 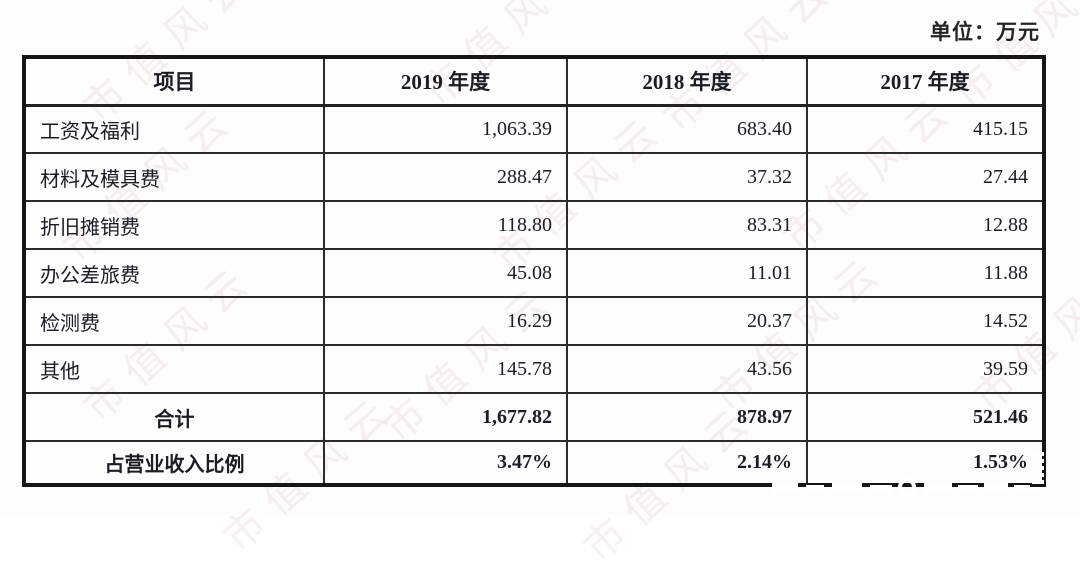 What do you see at coordinates (445, 225) in the screenshot?
I see `cell-value: 118.80` at bounding box center [445, 225].